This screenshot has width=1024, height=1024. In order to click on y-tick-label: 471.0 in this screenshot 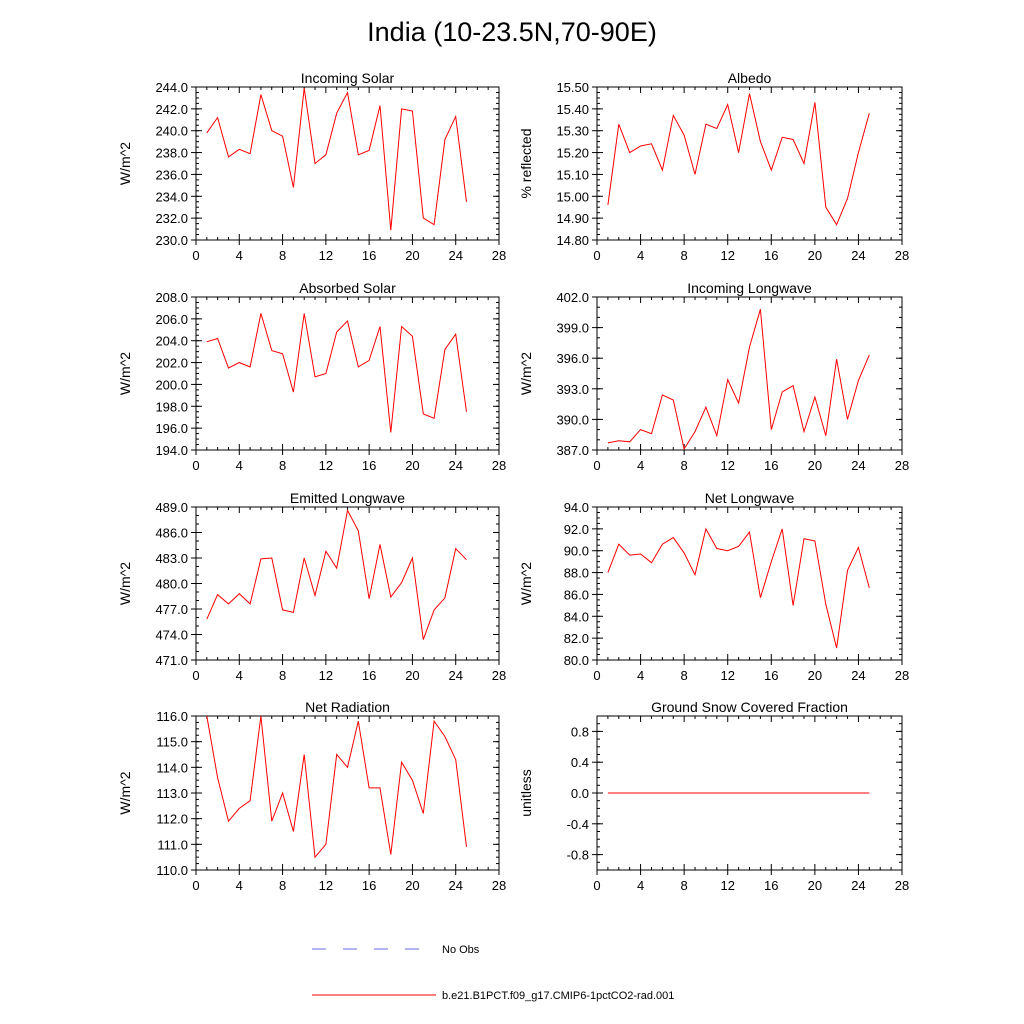, I will do `click(171, 660)`.